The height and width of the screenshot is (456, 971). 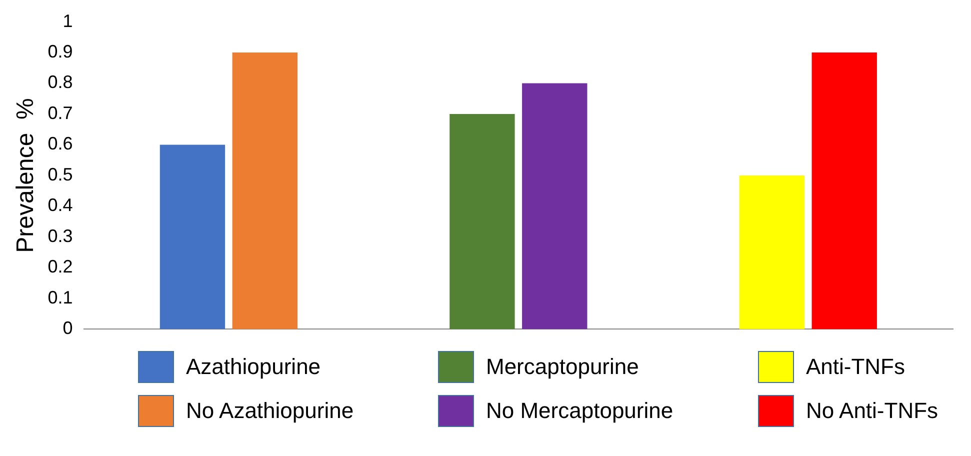 What do you see at coordinates (562, 367) in the screenshot?
I see `legend-label: Mercaptopurine` at bounding box center [562, 367].